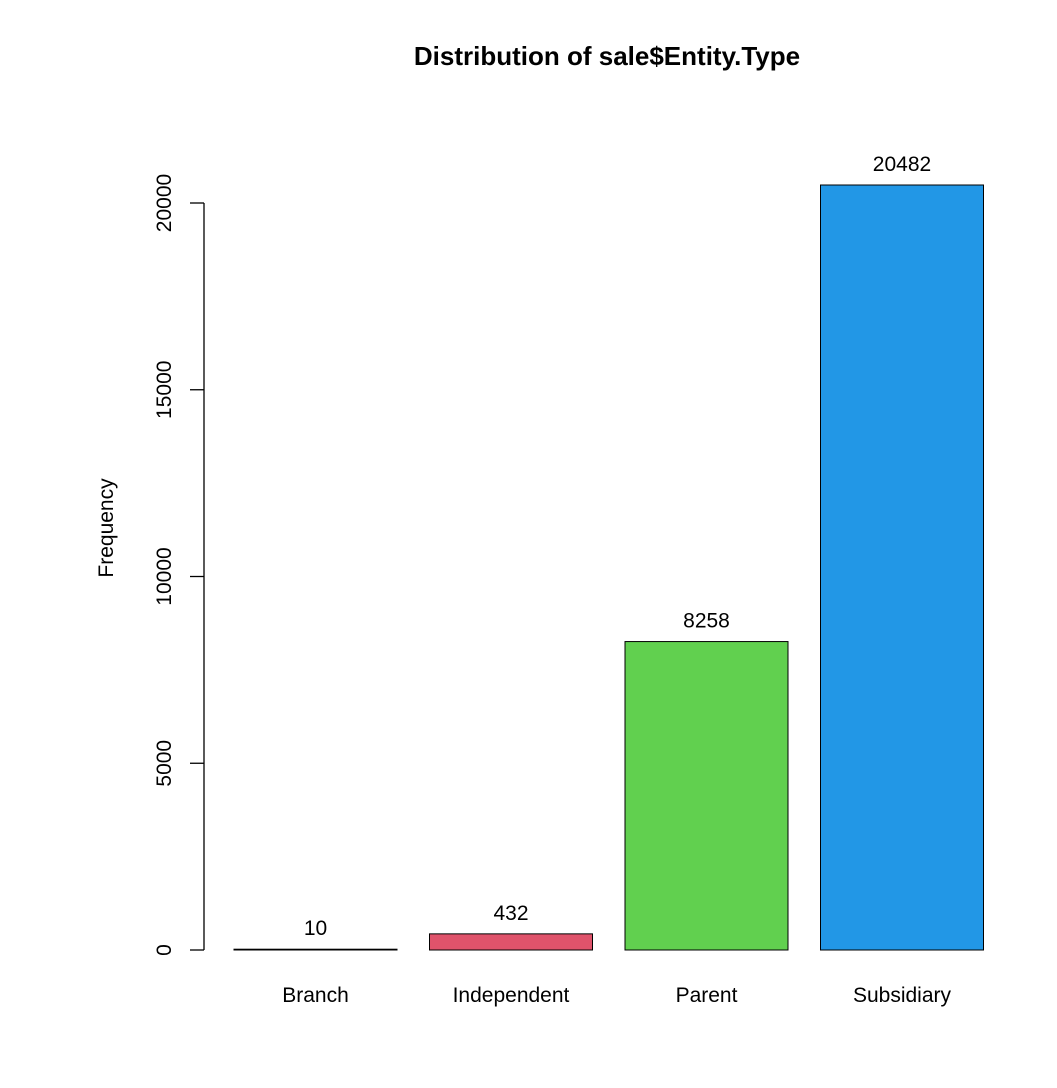  Describe the element at coordinates (315, 928) in the screenshot. I see `data-label: 10` at that location.